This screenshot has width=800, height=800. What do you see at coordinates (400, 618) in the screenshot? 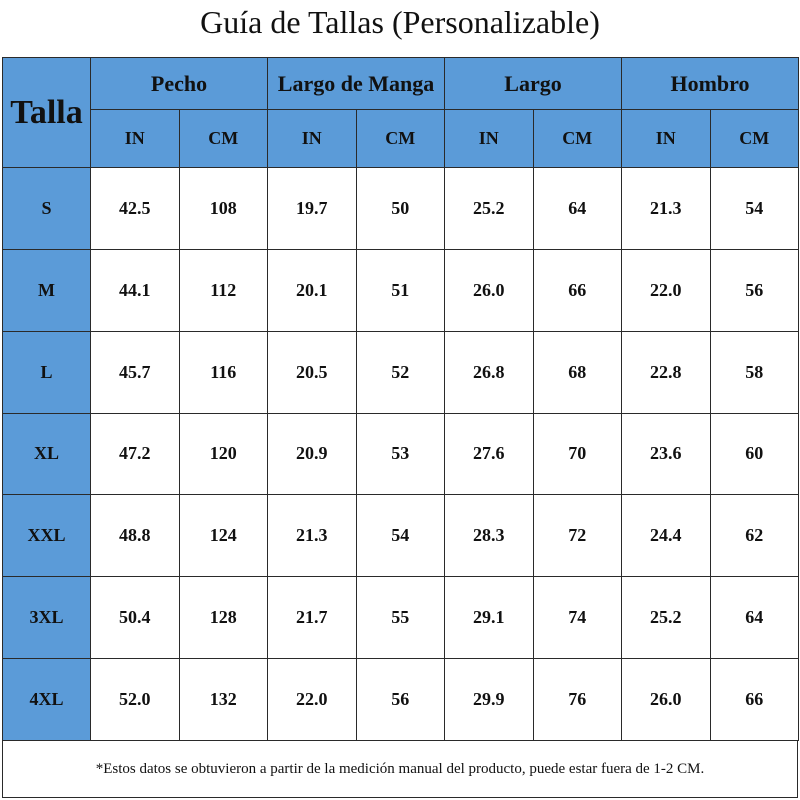
I see `measure-cell: 55` at bounding box center [400, 618].